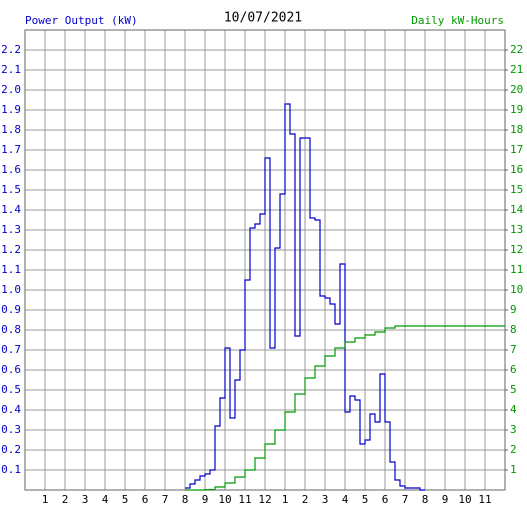 The image size is (527, 510). I want to click on y-axis-label: Power Output (kW), so click(81, 20).